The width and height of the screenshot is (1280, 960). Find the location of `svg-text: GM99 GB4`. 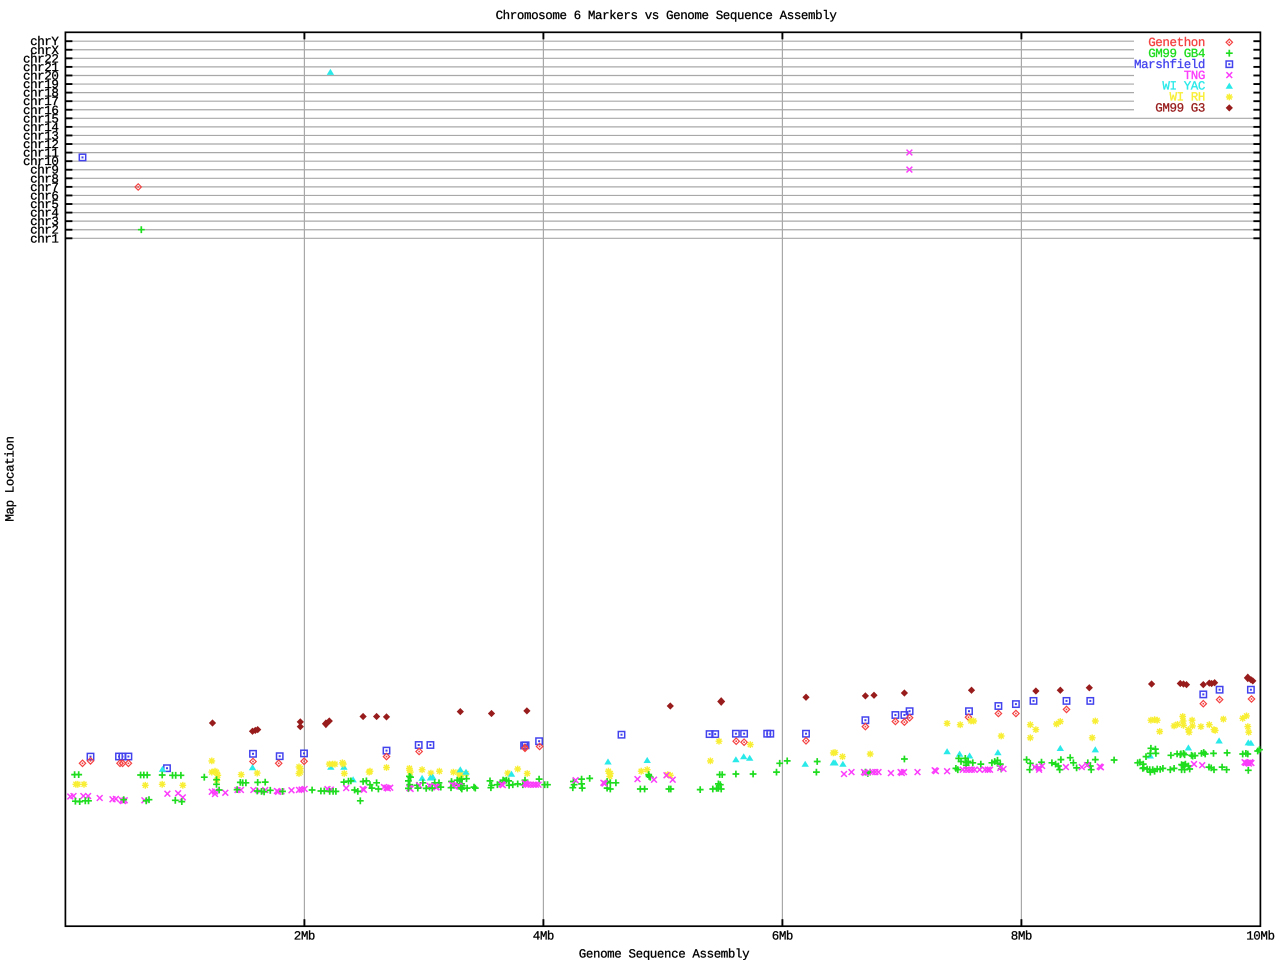

svg-text: GM99 GB4 is located at coordinates (1176, 54).